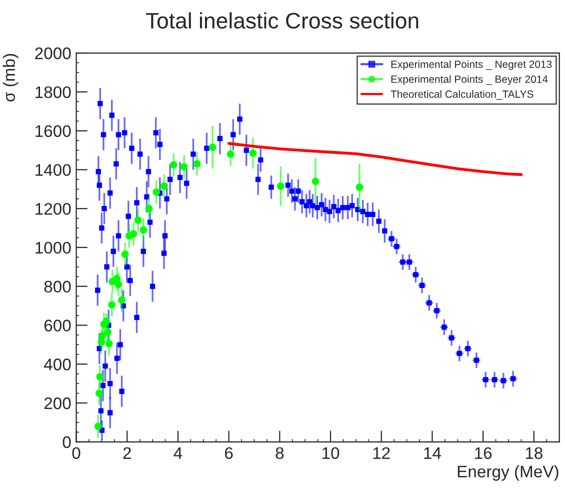 The width and height of the screenshot is (565, 491). I want to click on y-tick-label: 400, so click(57, 364).